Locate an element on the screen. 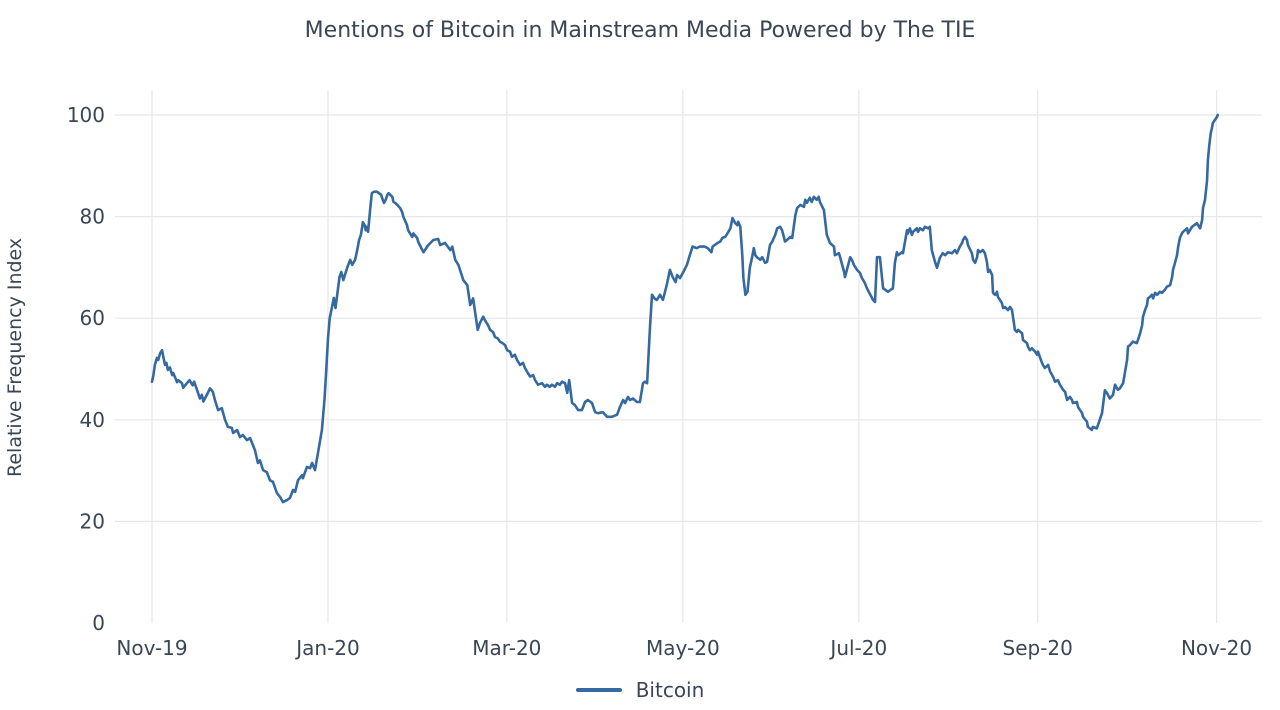 Image resolution: width=1280 pixels, height=710 pixels. y-tick-label-100: 100 is located at coordinates (86, 115).